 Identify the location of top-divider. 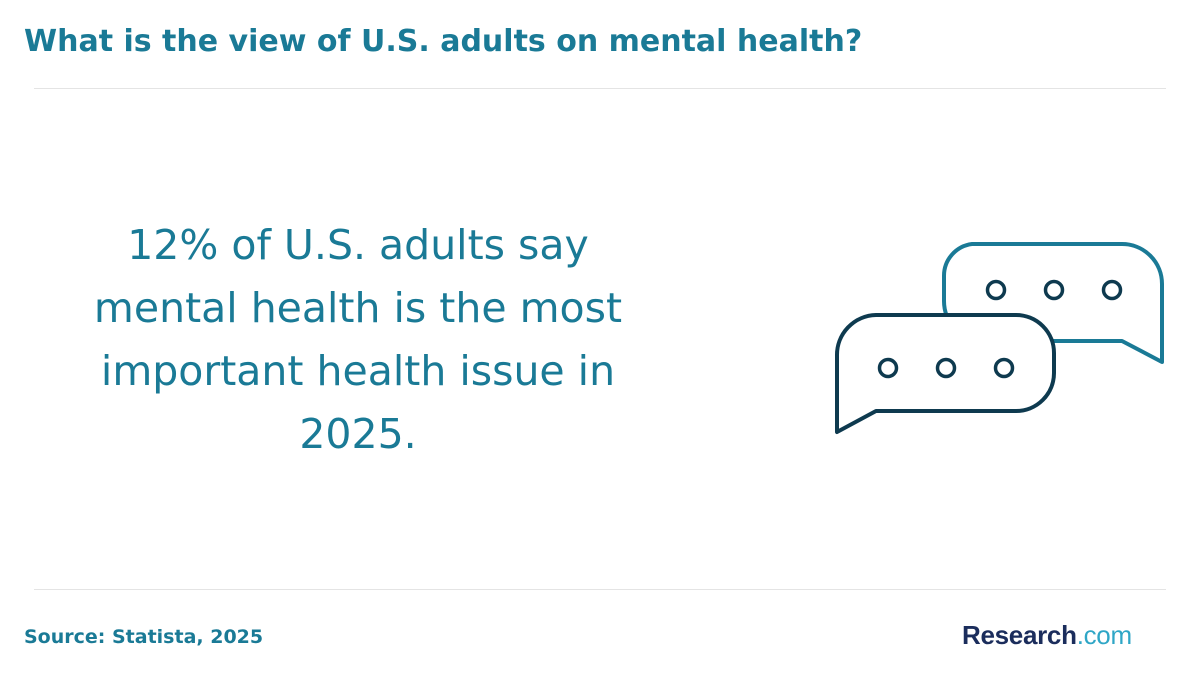
(600, 88).